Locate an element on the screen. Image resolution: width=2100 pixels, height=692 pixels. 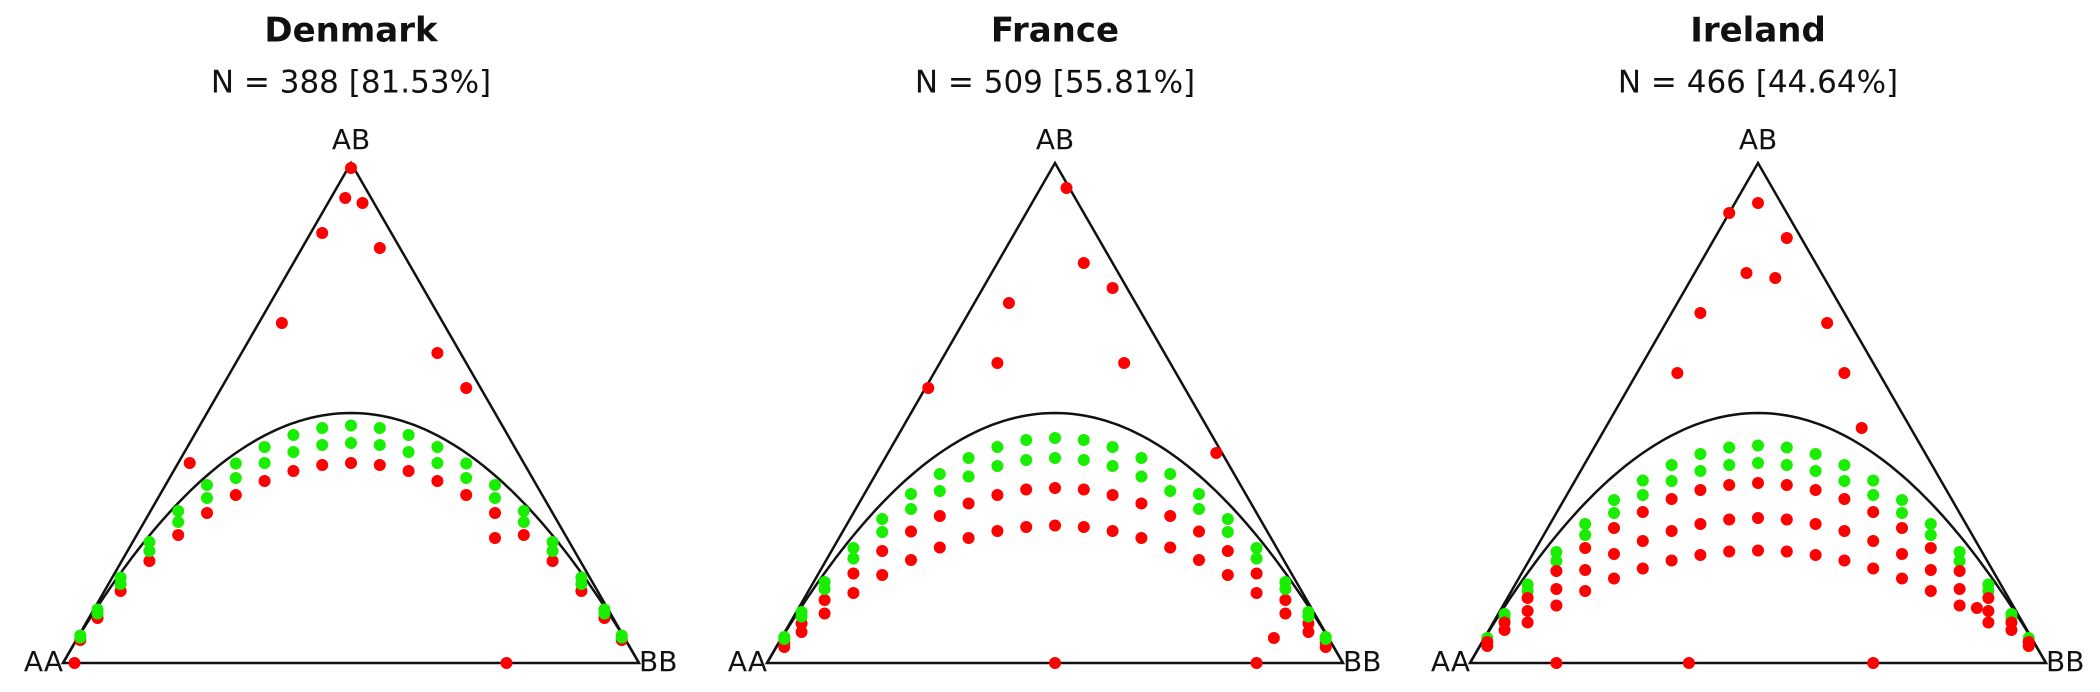
panel-title: Denmark is located at coordinates (351, 31).